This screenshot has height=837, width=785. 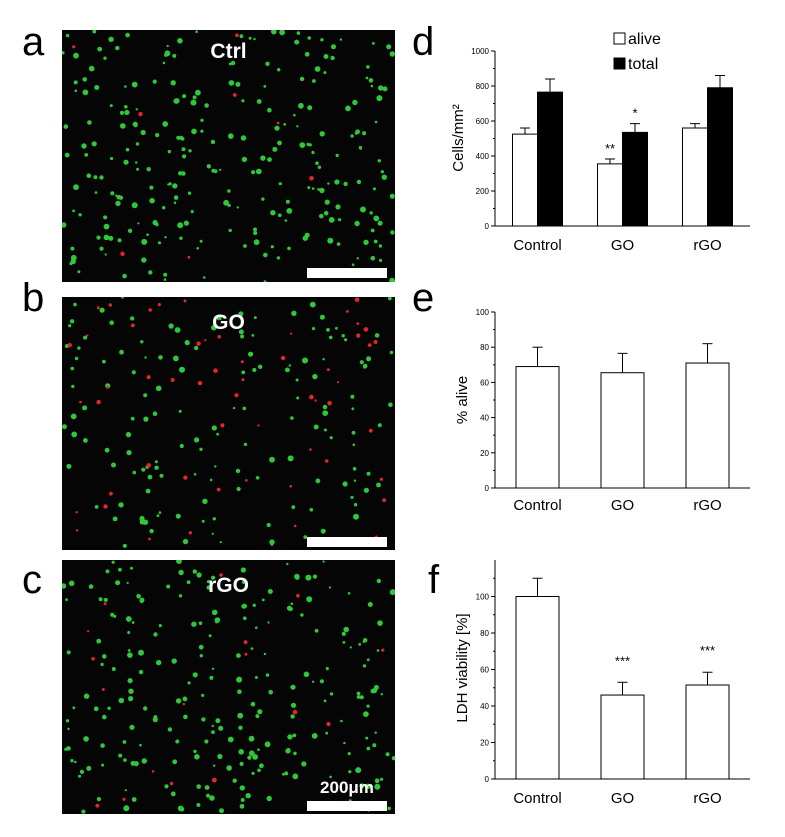 I want to click on micrograph-label: Ctrl, so click(x=228, y=51).